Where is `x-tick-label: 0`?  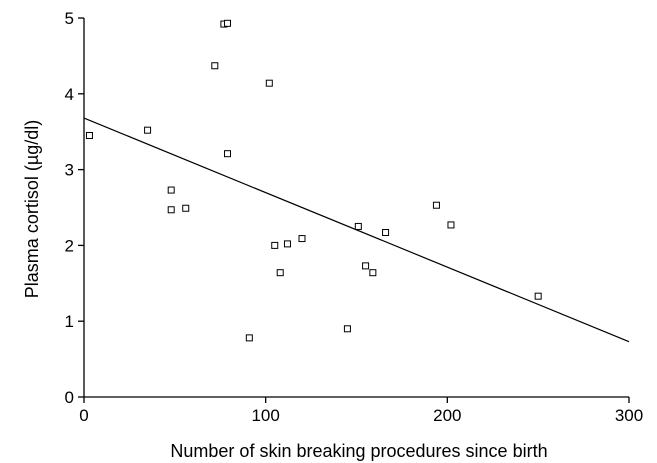
x-tick-label: 0 is located at coordinates (83, 415).